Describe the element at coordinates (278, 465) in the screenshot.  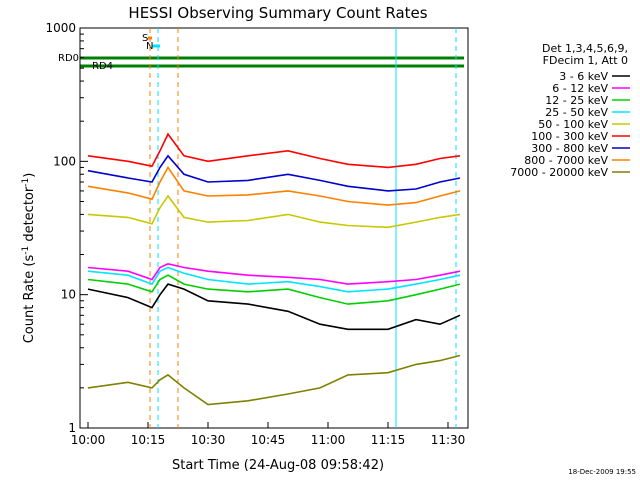
I see `x-axis-label: Start Time (24-Aug-08 09:58:42)` at that location.